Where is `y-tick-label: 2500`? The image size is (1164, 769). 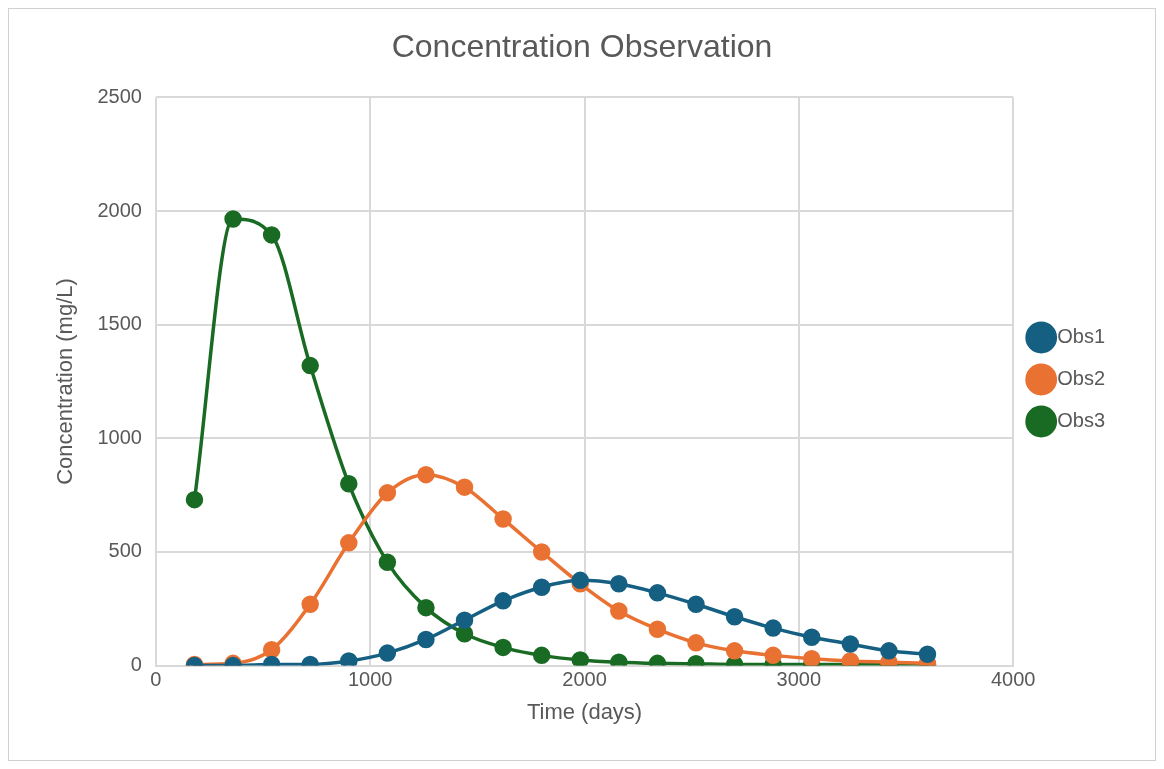 y-tick-label: 2500 is located at coordinates (119, 95).